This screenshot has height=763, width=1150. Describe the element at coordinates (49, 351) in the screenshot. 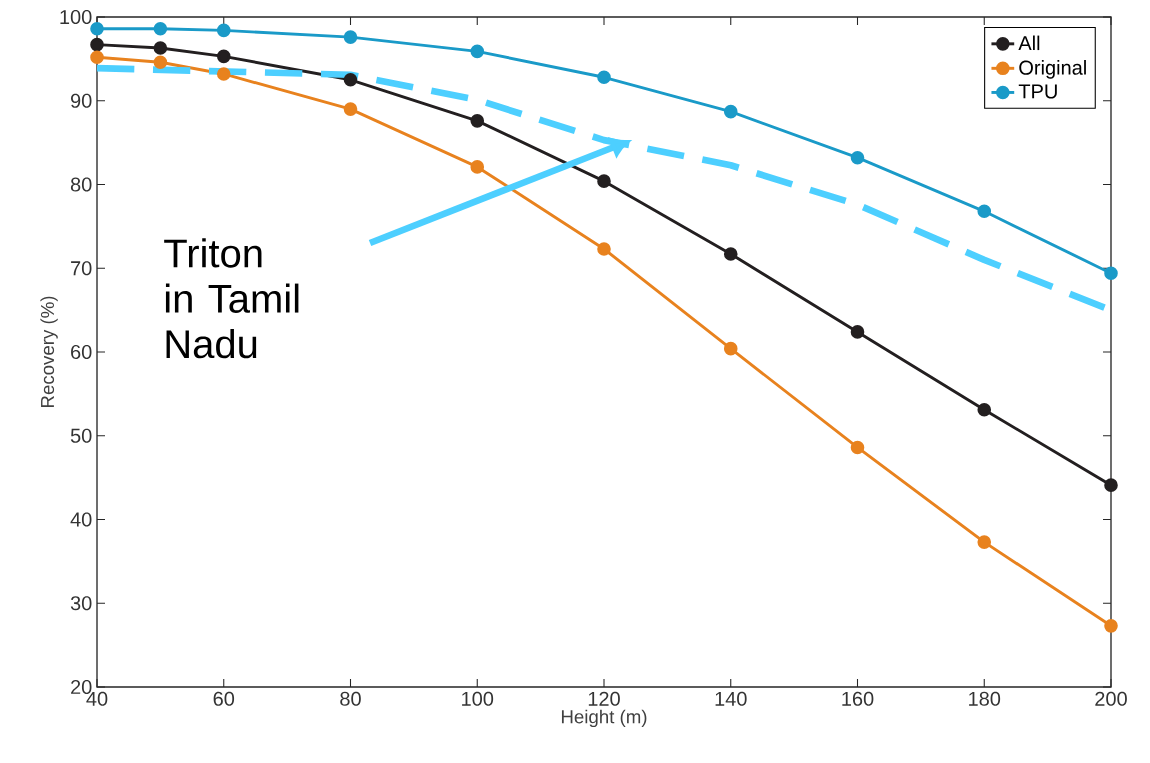

I see `y-axis-title: Recovery (%)` at that location.